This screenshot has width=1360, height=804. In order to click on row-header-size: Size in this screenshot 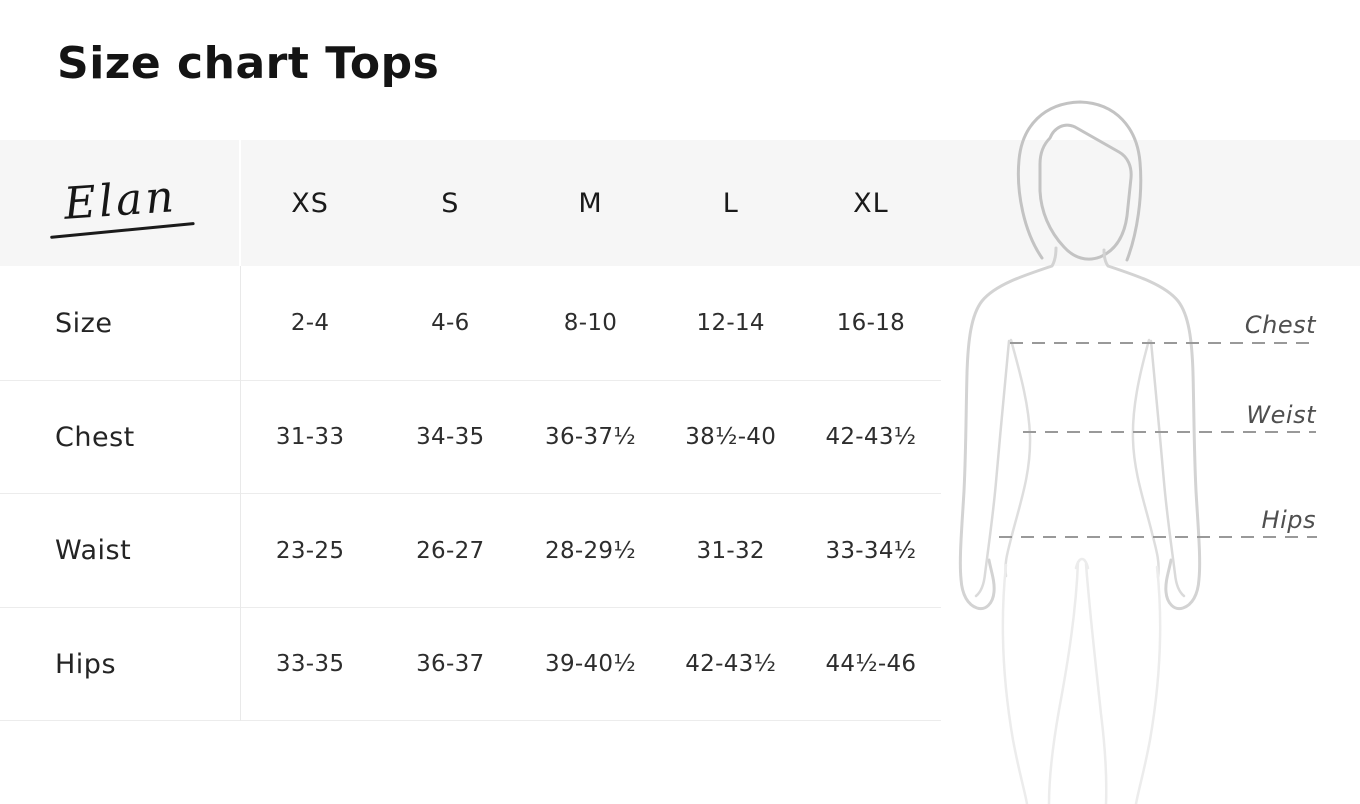, I will do `click(84, 323)`.